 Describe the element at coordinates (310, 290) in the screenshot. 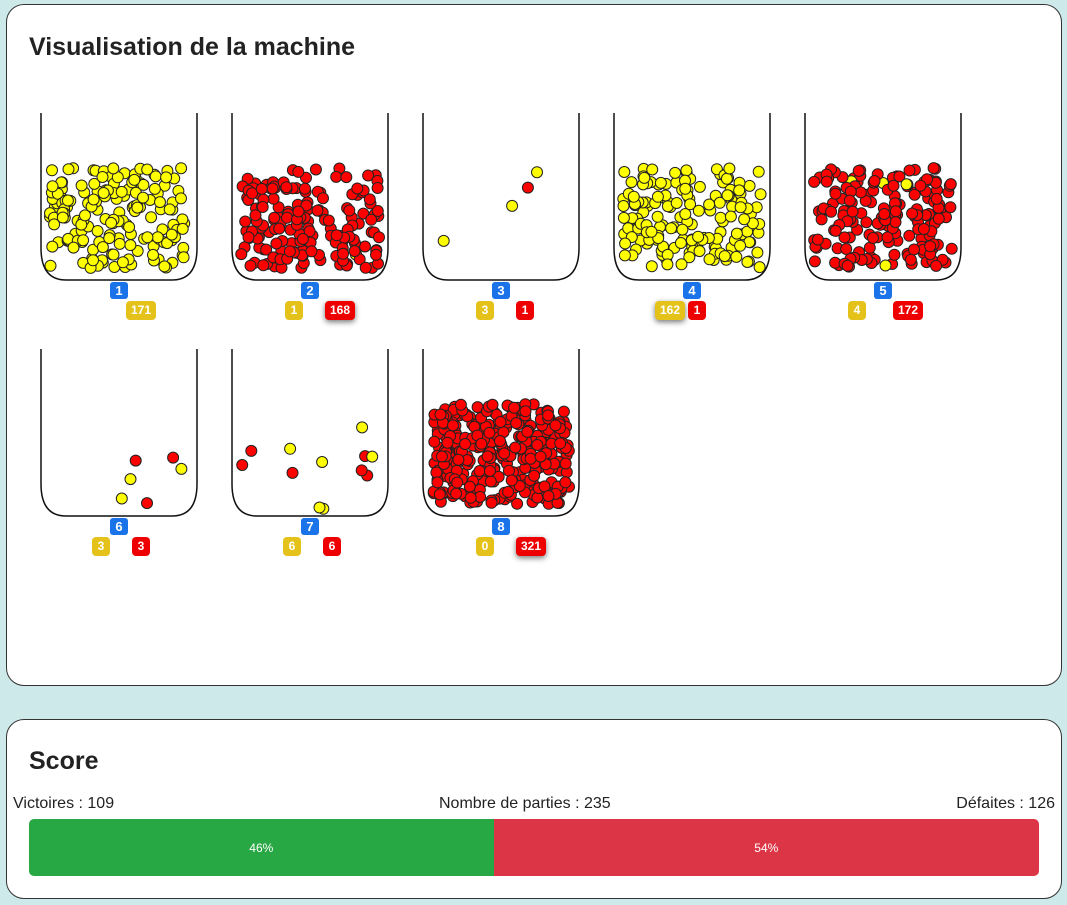

I see `bin-number-badge: 2` at that location.